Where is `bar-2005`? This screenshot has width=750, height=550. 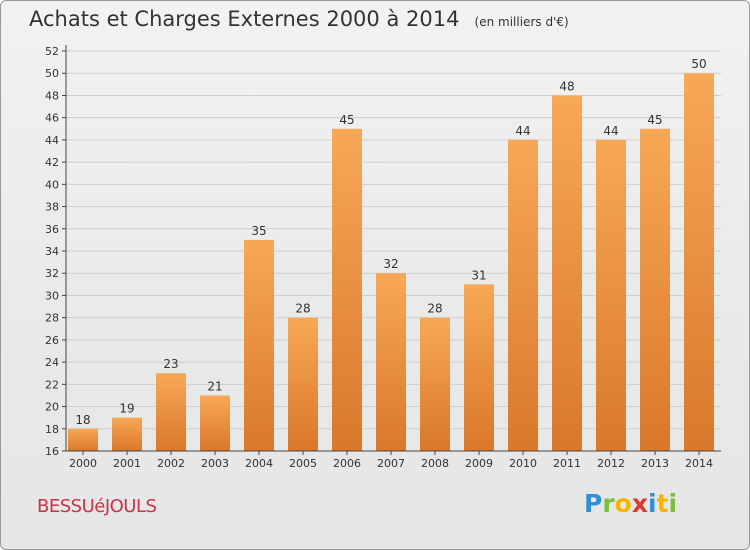
bar-2005 is located at coordinates (303, 384).